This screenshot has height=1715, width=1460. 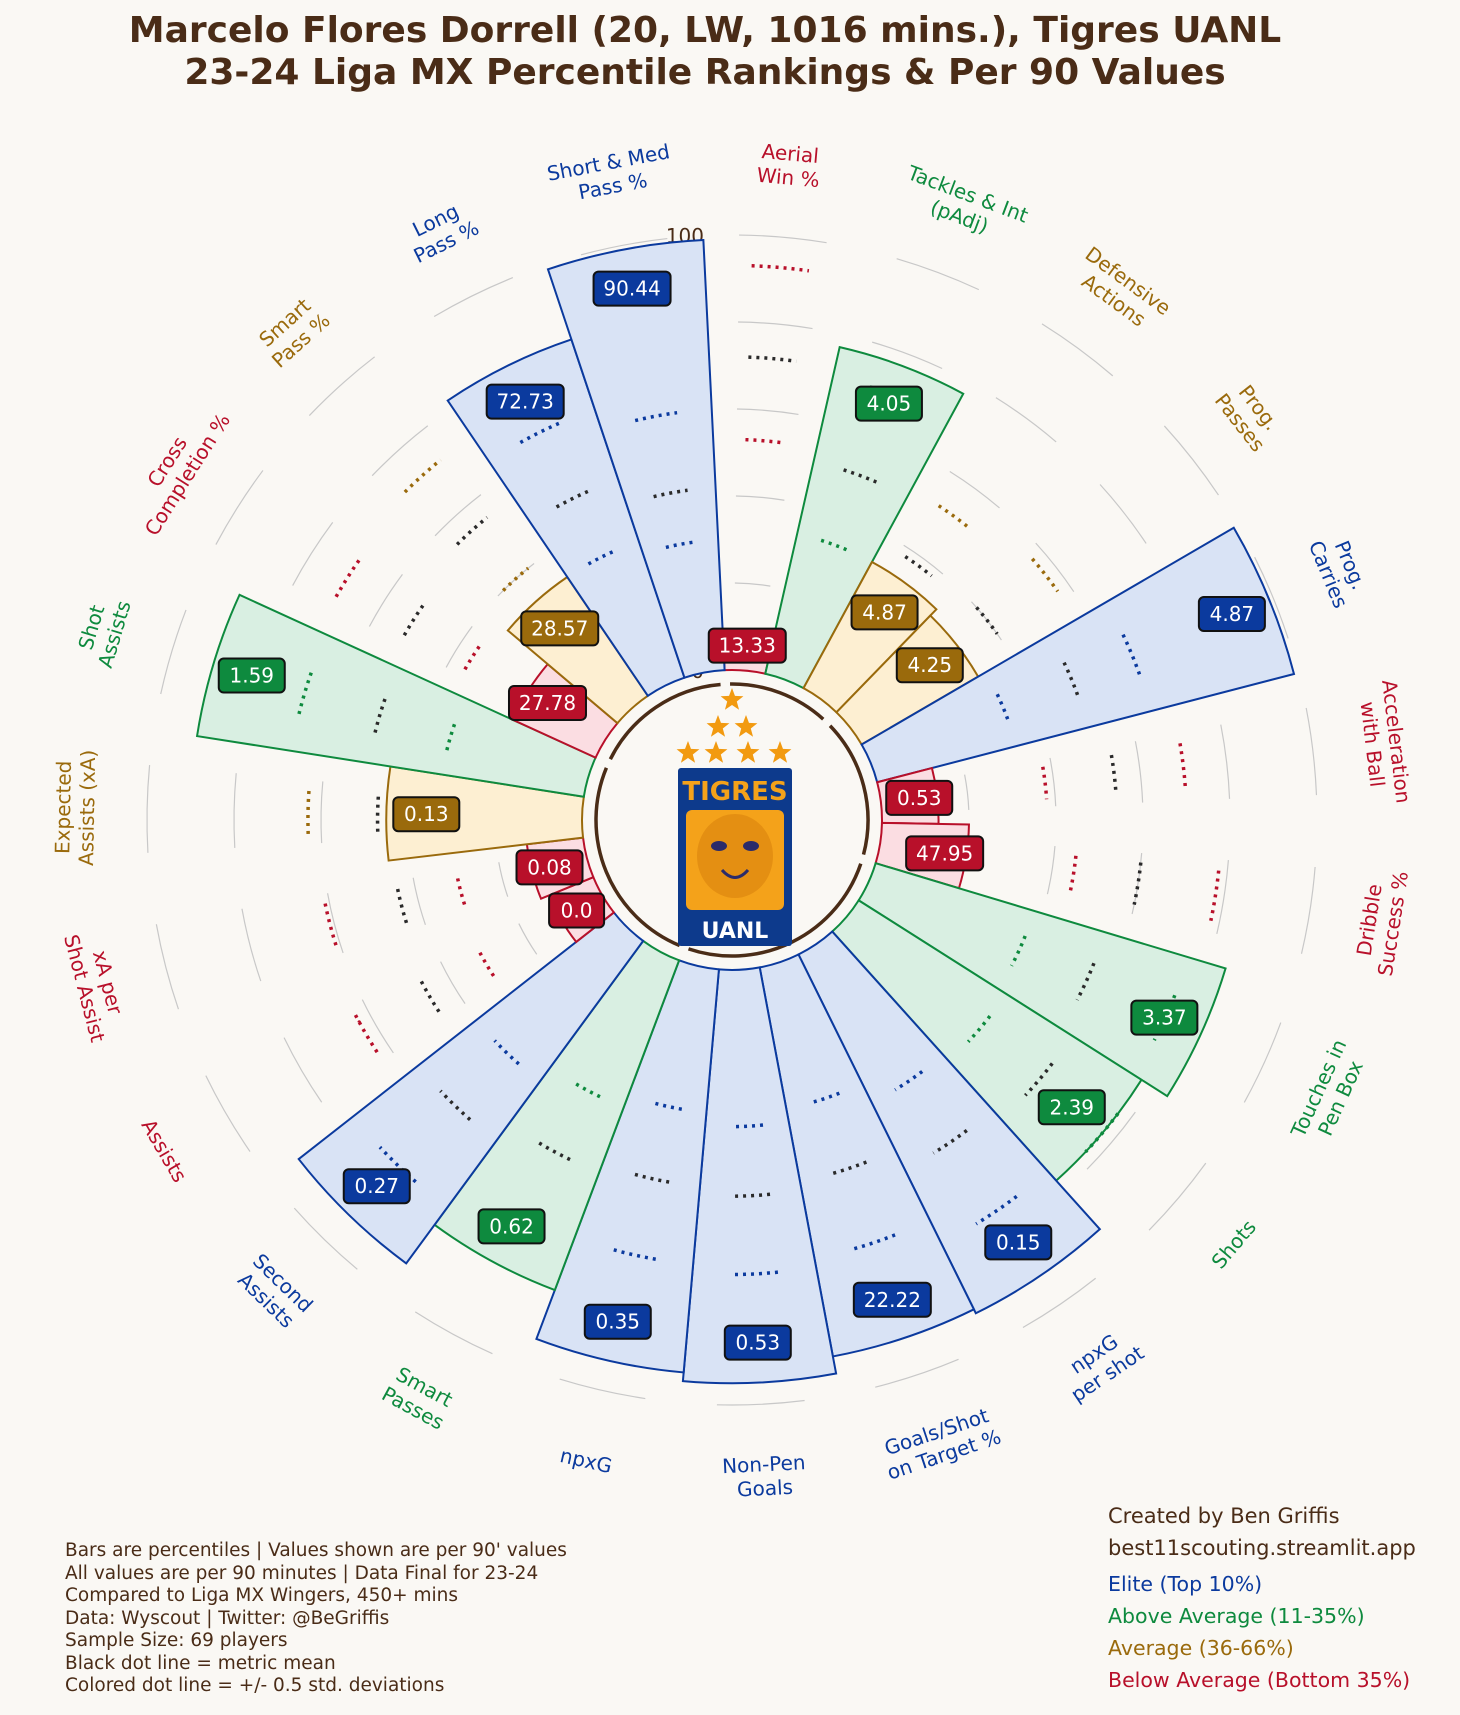 I want to click on value-label: 2.39, so click(x=1071, y=1107).